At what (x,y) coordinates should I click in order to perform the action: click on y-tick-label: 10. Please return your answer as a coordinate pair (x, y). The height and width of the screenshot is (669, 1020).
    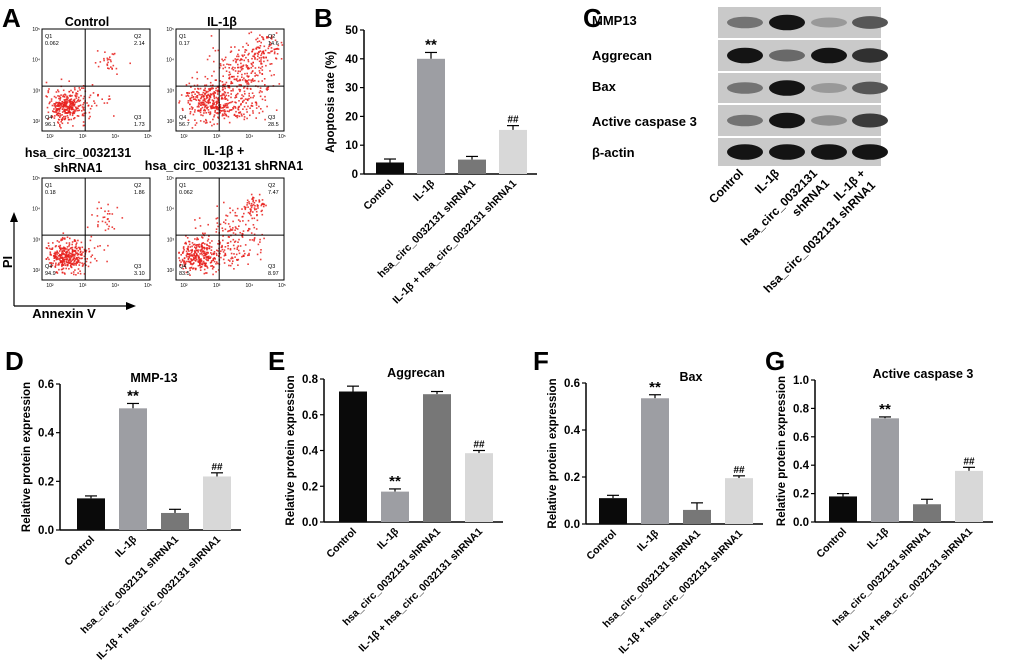
    Looking at the image, I should click on (351, 146).